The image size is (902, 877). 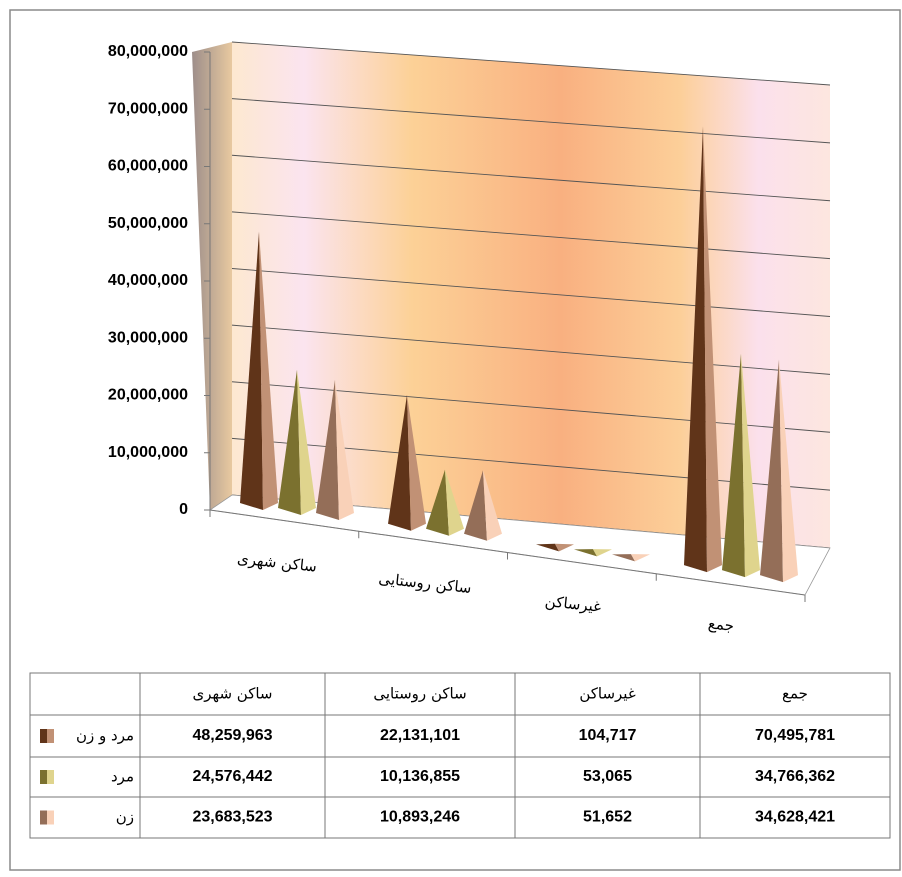 I want to click on table-cell: 53,065, so click(x=607, y=776).